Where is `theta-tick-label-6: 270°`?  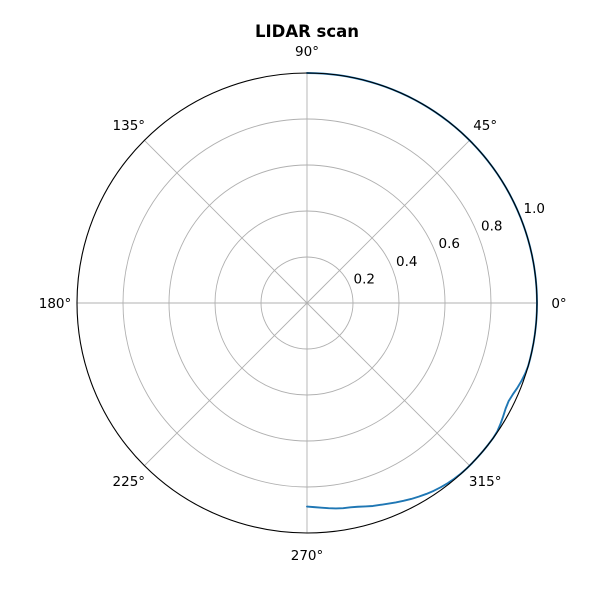 theta-tick-label-6: 270° is located at coordinates (307, 556).